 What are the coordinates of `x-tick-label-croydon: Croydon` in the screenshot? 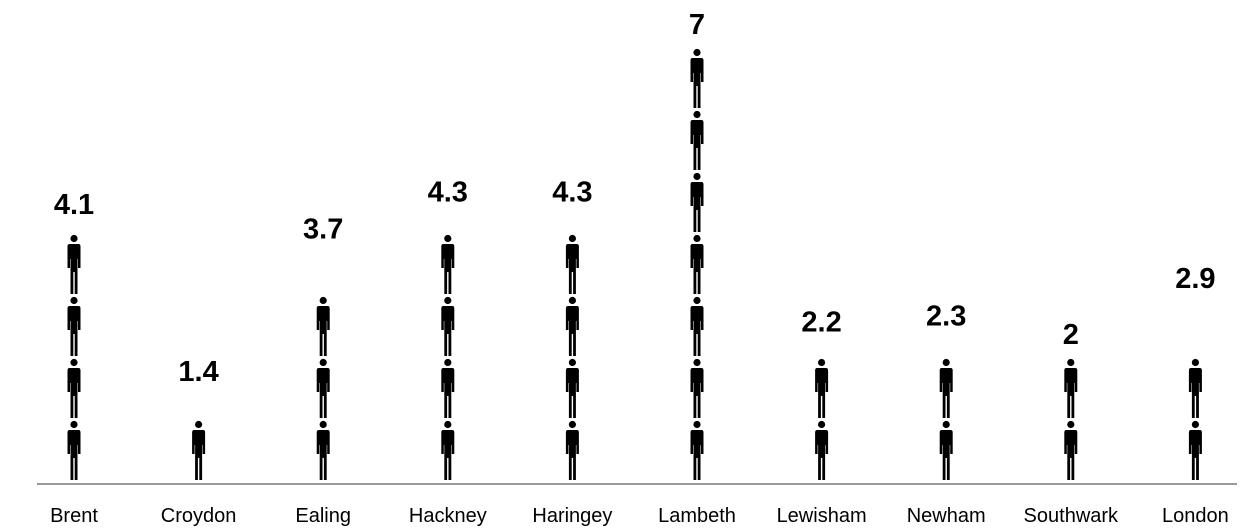 It's located at (199, 516).